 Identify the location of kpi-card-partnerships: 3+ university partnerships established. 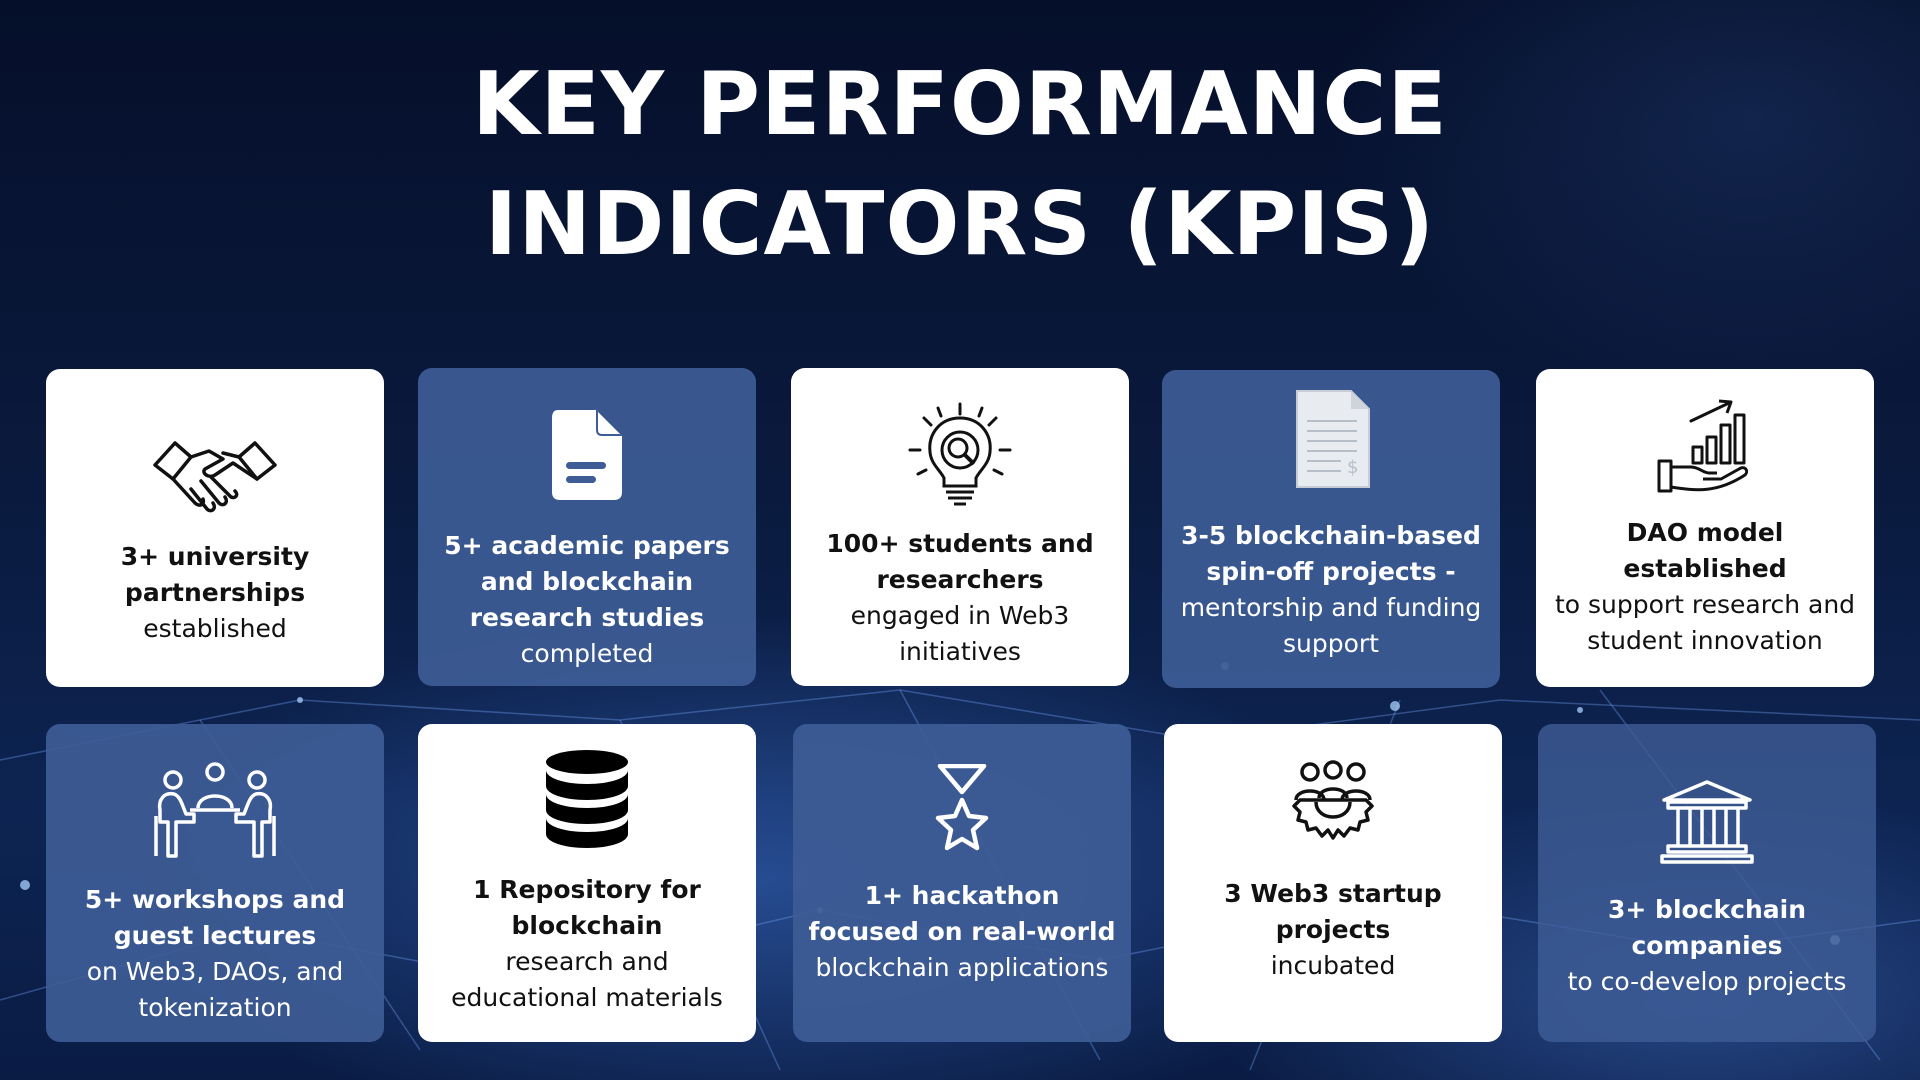
(215, 528).